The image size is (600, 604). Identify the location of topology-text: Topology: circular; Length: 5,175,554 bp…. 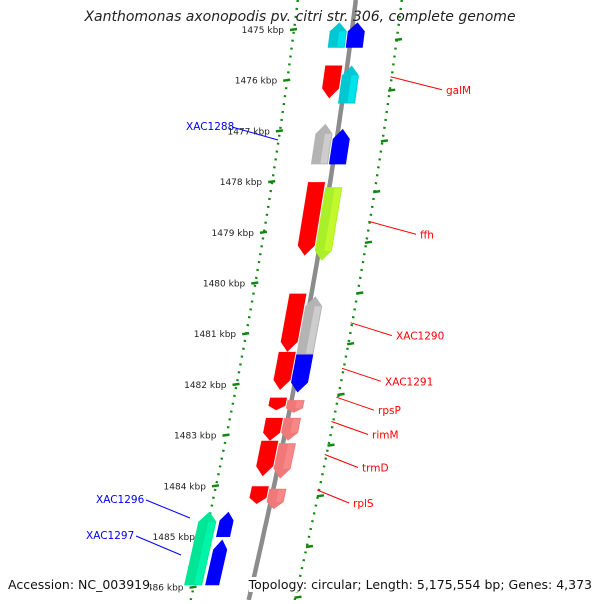
(420, 584).